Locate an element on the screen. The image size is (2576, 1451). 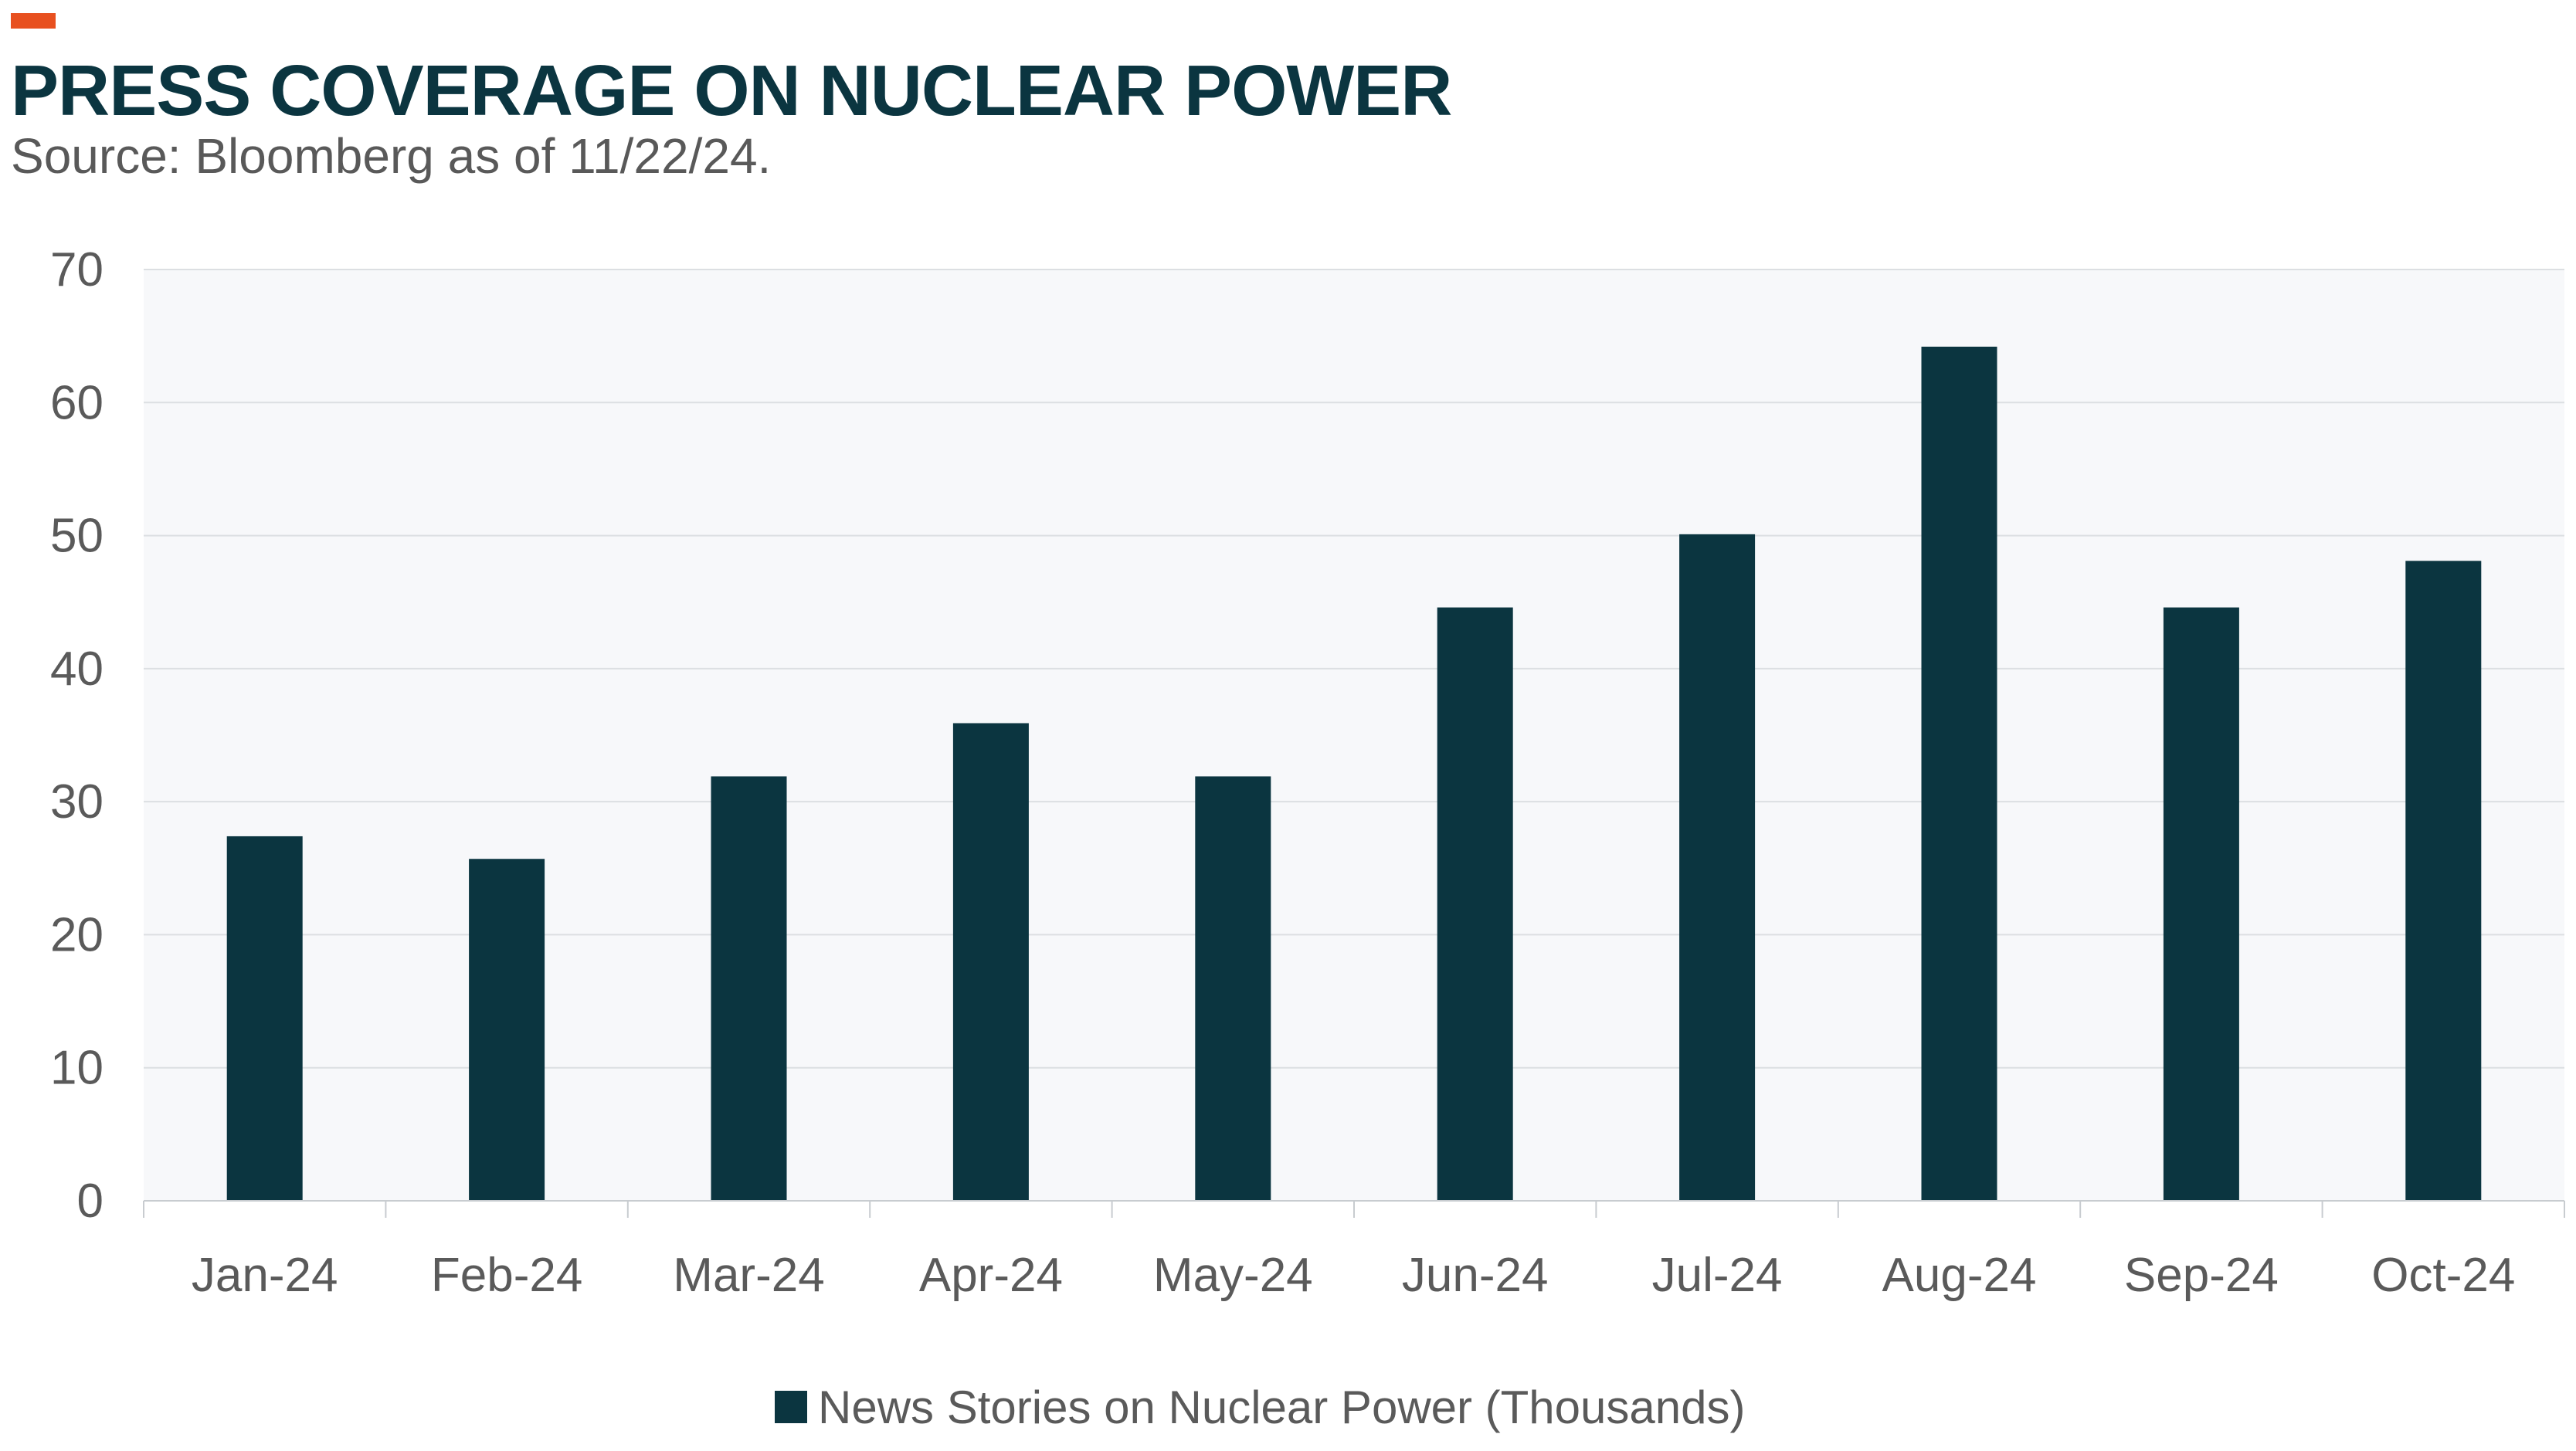
y-tick-label: 30 is located at coordinates (77, 802).